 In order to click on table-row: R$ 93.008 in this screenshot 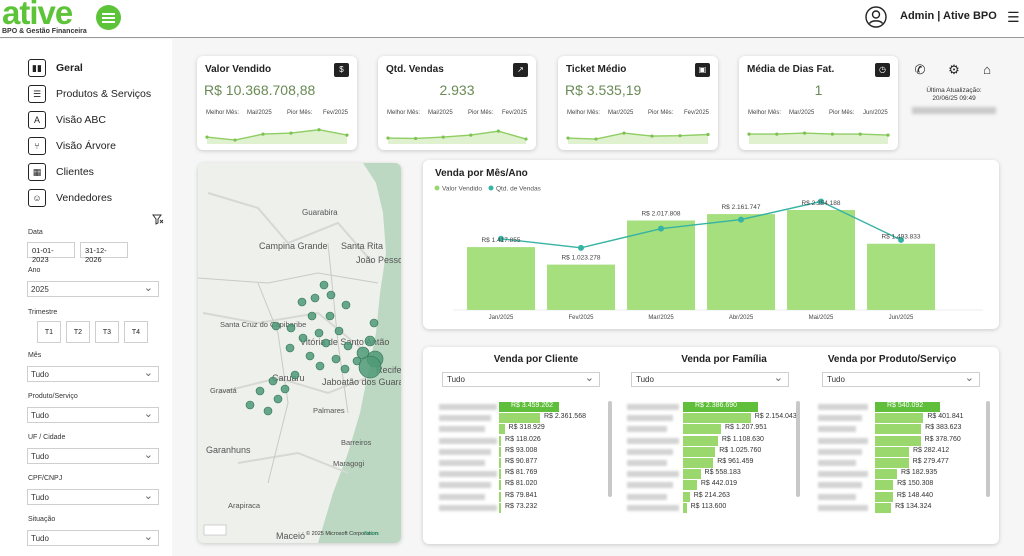, I will do `click(526, 451)`.